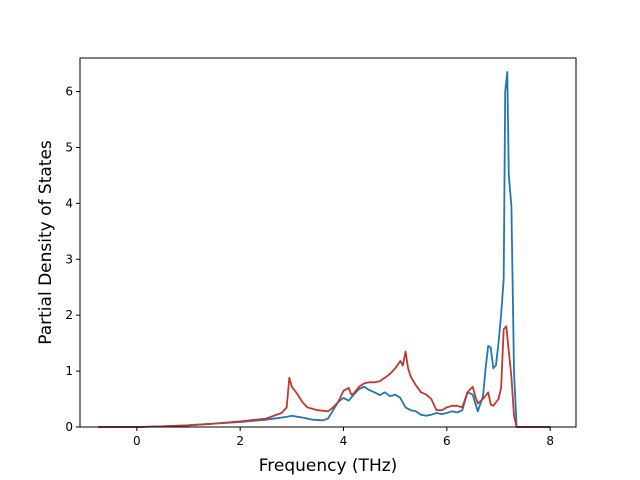 The width and height of the screenshot is (640, 480). I want to click on x-tick-label: 4, so click(344, 441).